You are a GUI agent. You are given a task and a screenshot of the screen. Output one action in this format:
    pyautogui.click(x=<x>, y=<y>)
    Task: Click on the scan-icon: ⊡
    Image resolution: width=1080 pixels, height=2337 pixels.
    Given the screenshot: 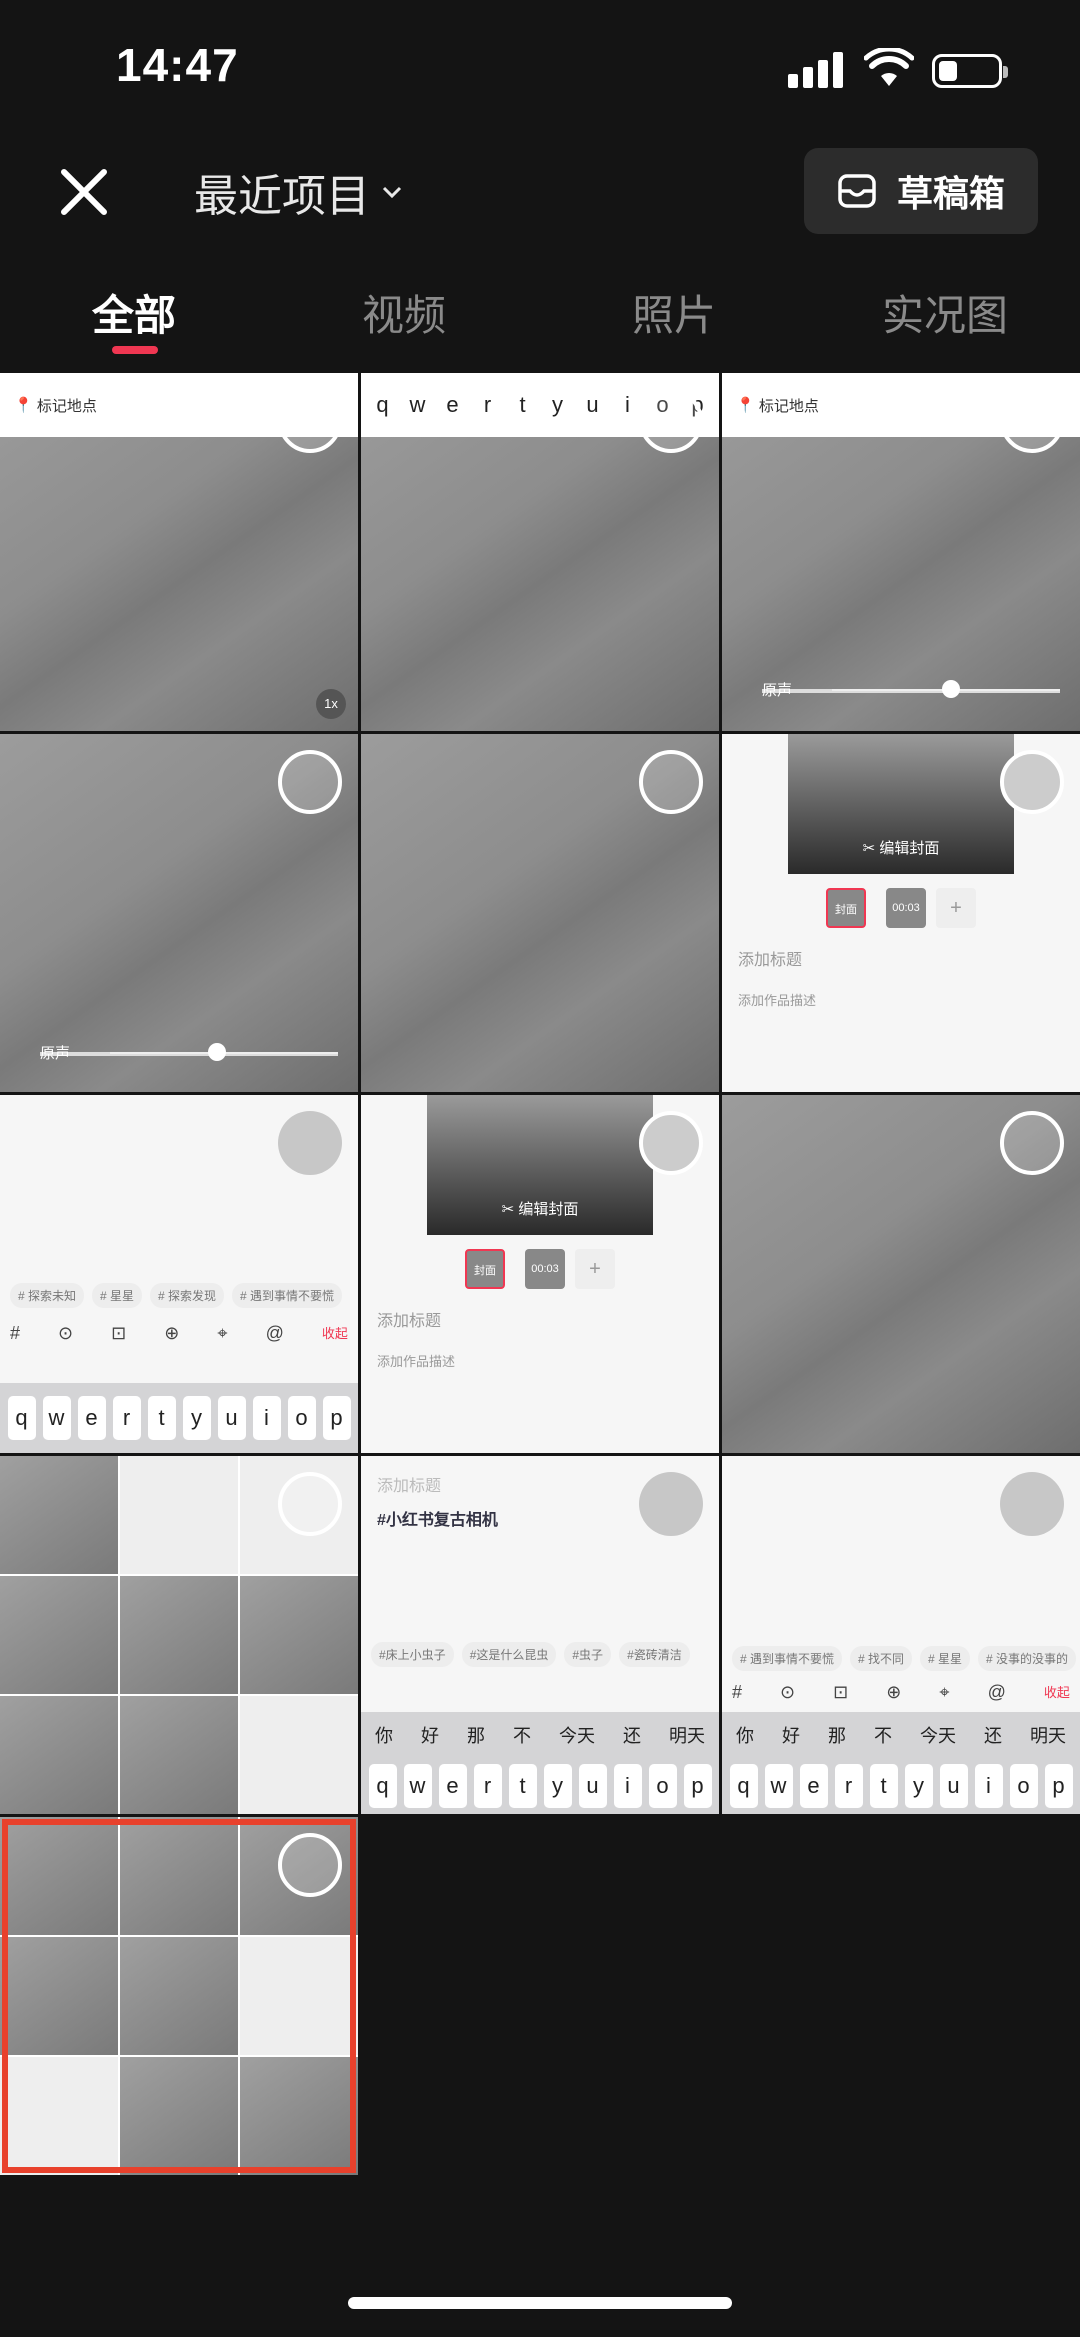 What is the action you would take?
    pyautogui.click(x=841, y=1692)
    